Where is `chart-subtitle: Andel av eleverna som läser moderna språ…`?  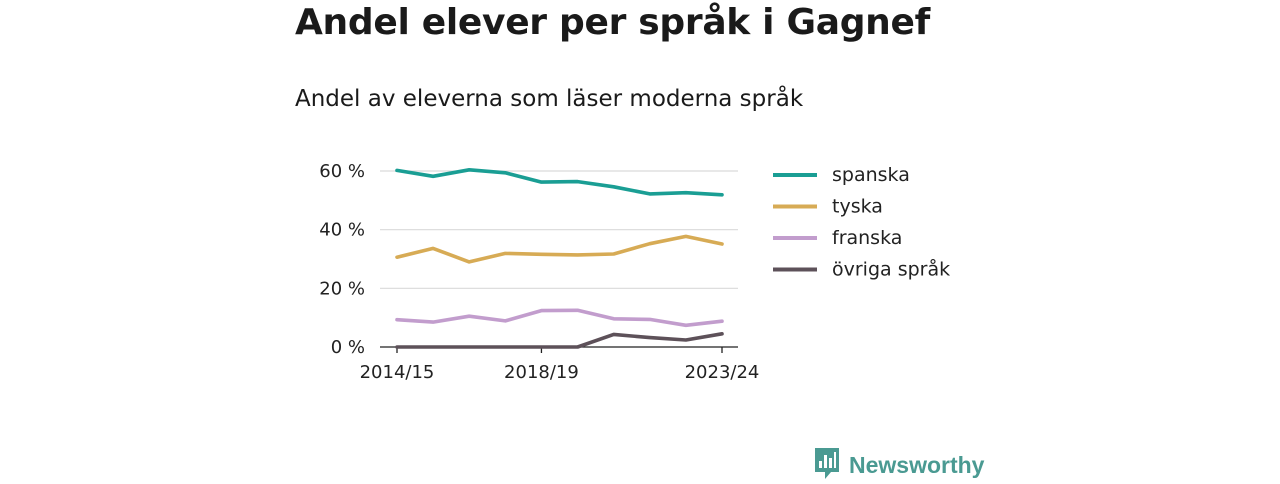 chart-subtitle: Andel av eleverna som läser moderna språ… is located at coordinates (549, 99).